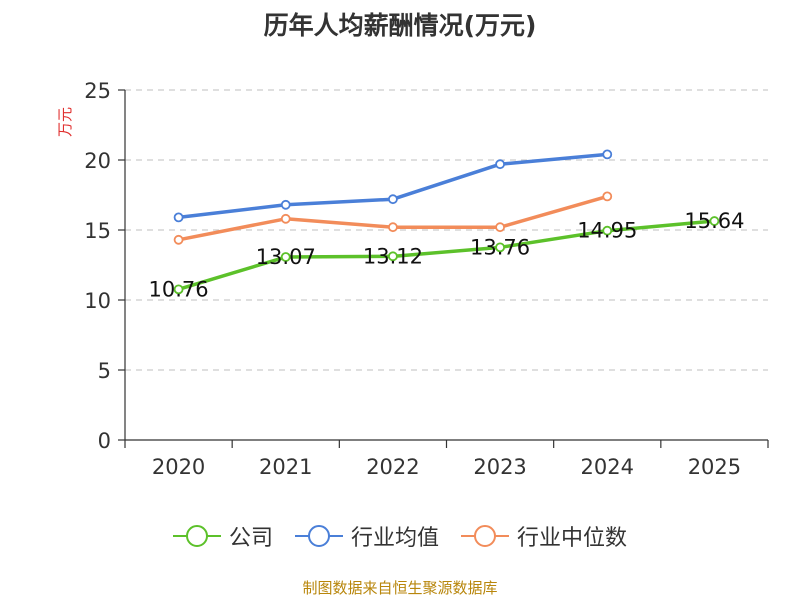 The image size is (800, 600). Describe the element at coordinates (499, 467) in the screenshot. I see `x-tick-label: 2023` at that location.